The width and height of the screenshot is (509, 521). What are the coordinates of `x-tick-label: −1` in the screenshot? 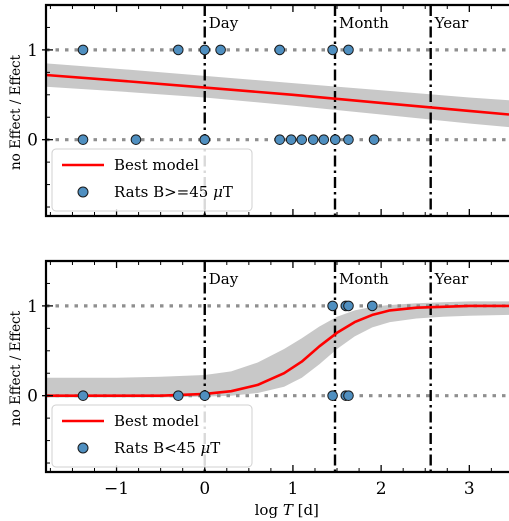 It's located at (116, 489).